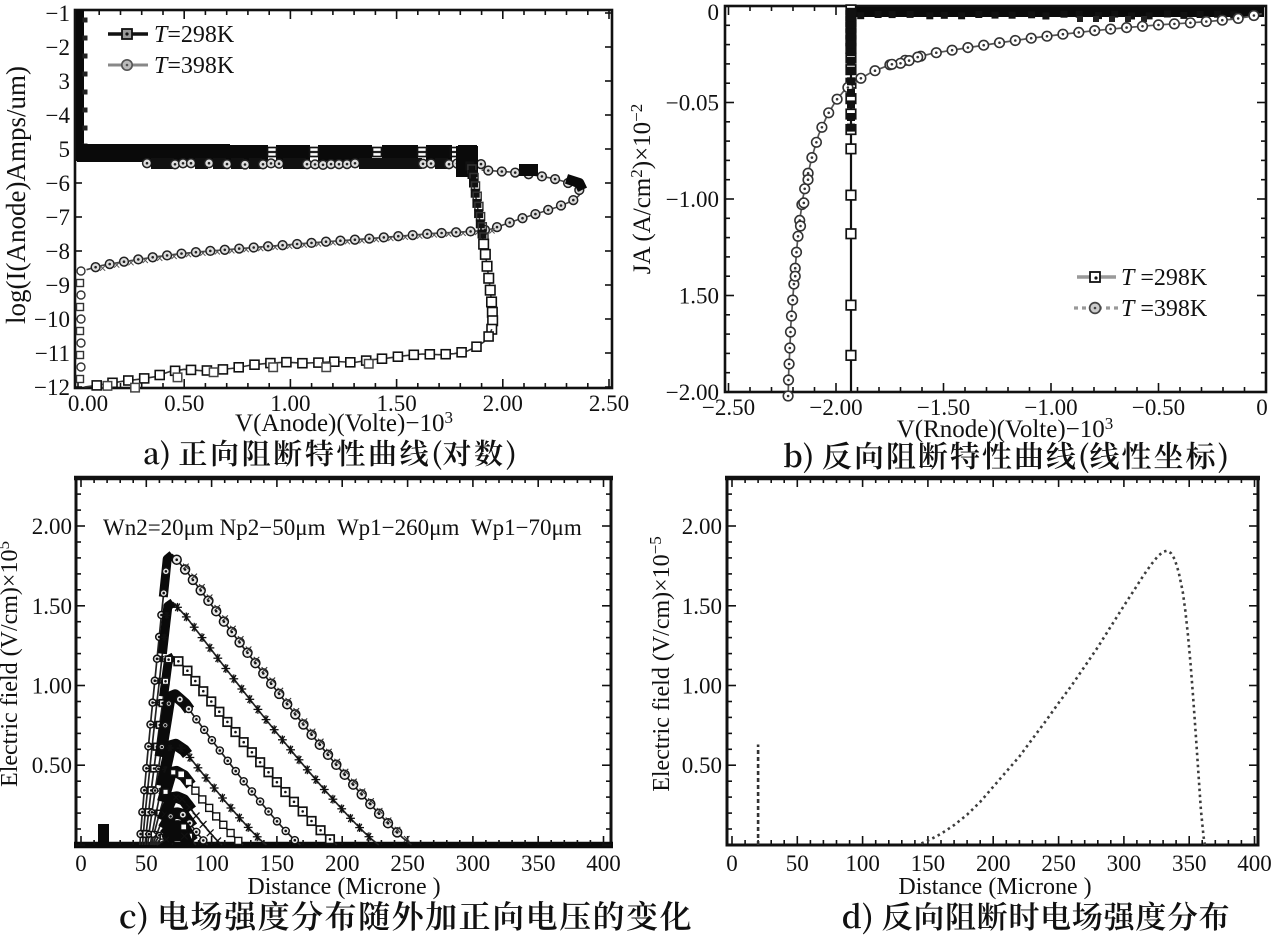 Image resolution: width=1275 pixels, height=936 pixels. I want to click on svg-text: −4, so click(58, 115).